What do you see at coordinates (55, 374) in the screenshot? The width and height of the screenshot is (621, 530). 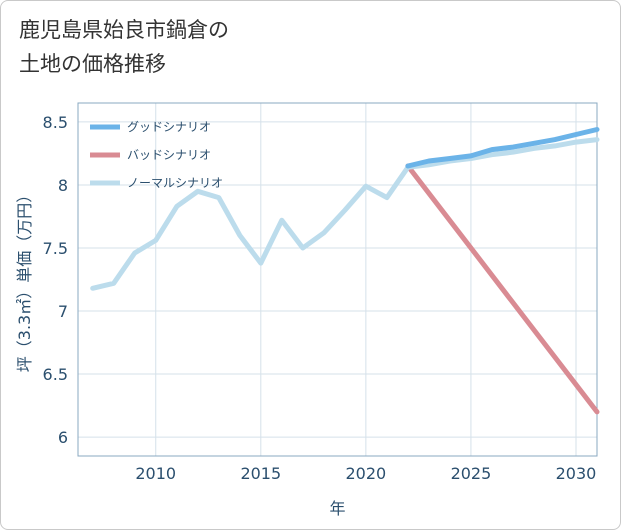 I see `y-tick-label: 6.5` at bounding box center [55, 374].